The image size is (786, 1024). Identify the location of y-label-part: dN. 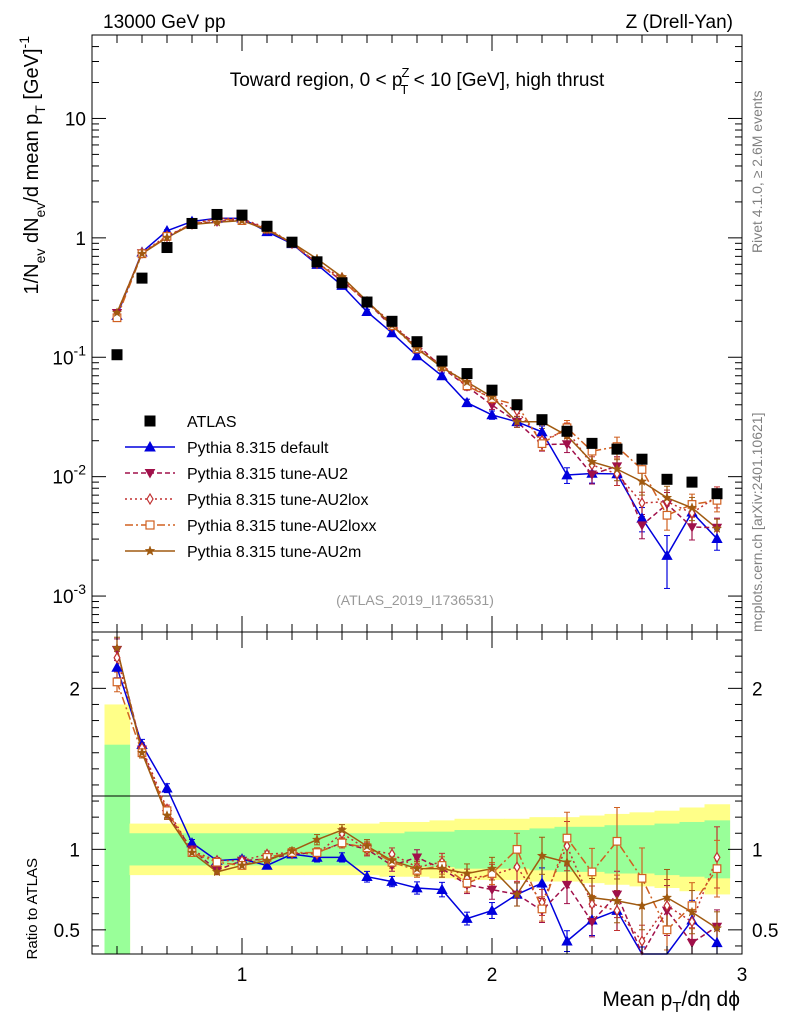
(32, 232).